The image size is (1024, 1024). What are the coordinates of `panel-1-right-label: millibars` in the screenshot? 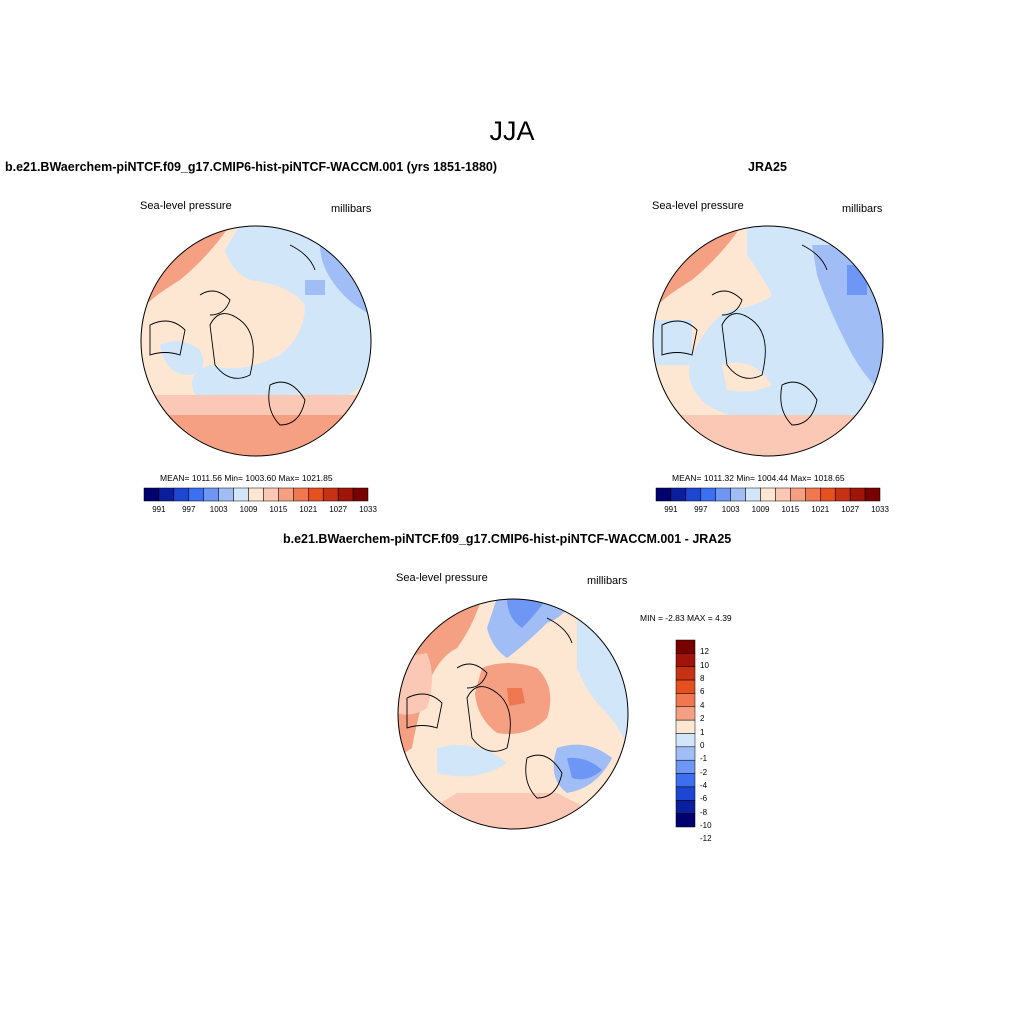 It's located at (351, 209).